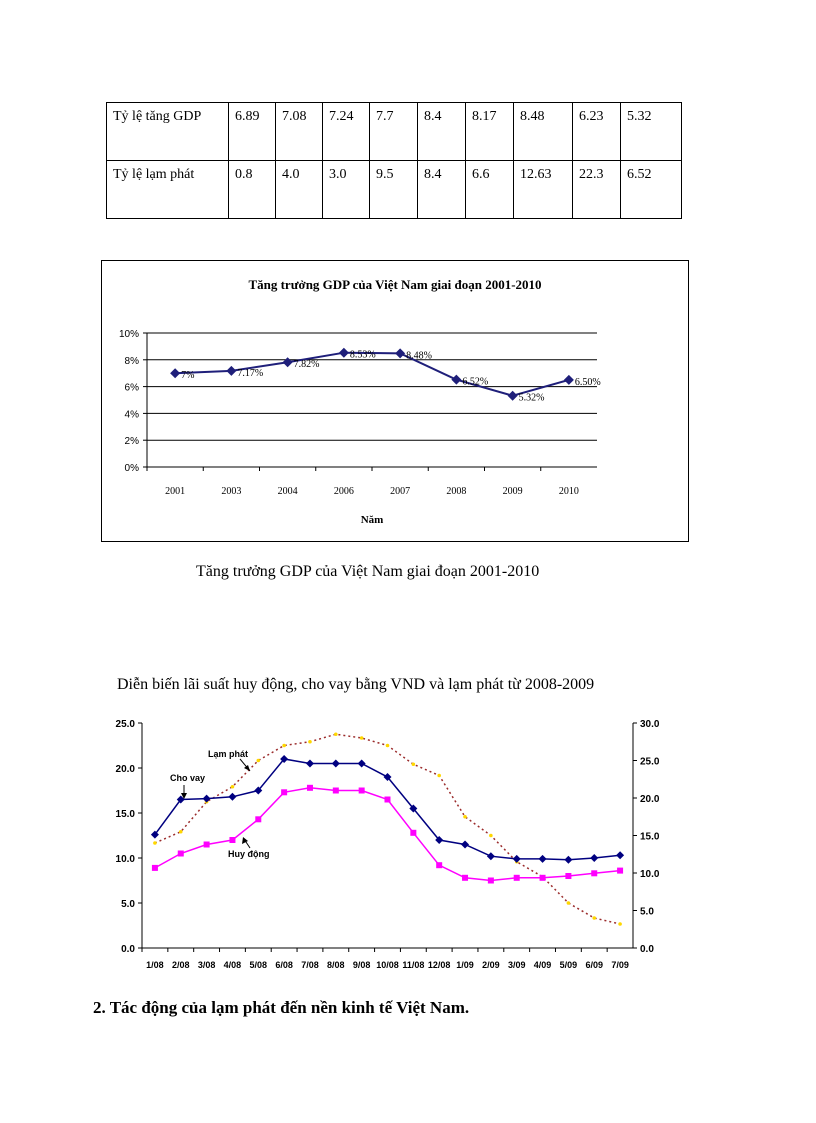  I want to click on x-axis-label: Năm, so click(372, 520).